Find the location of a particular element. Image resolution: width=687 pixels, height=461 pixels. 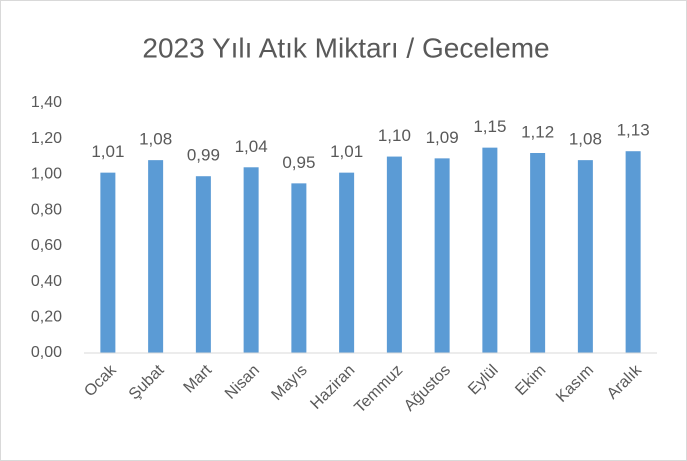

y-tick-label: 0,60 is located at coordinates (46, 245).